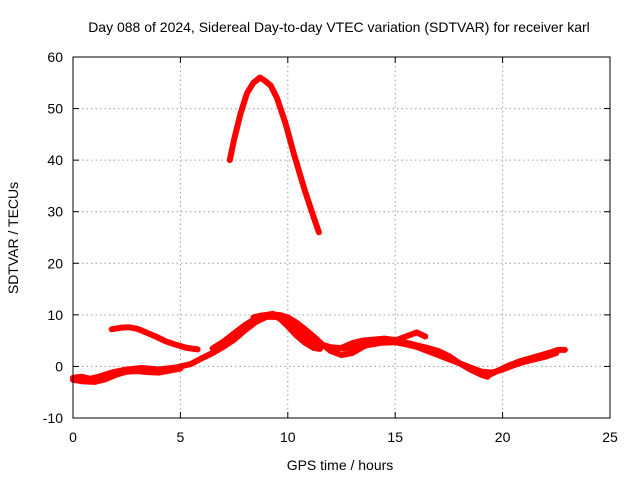 The height and width of the screenshot is (480, 640). Describe the element at coordinates (13, 238) in the screenshot. I see `y-axis-label: SDTVAR / TECUs` at that location.